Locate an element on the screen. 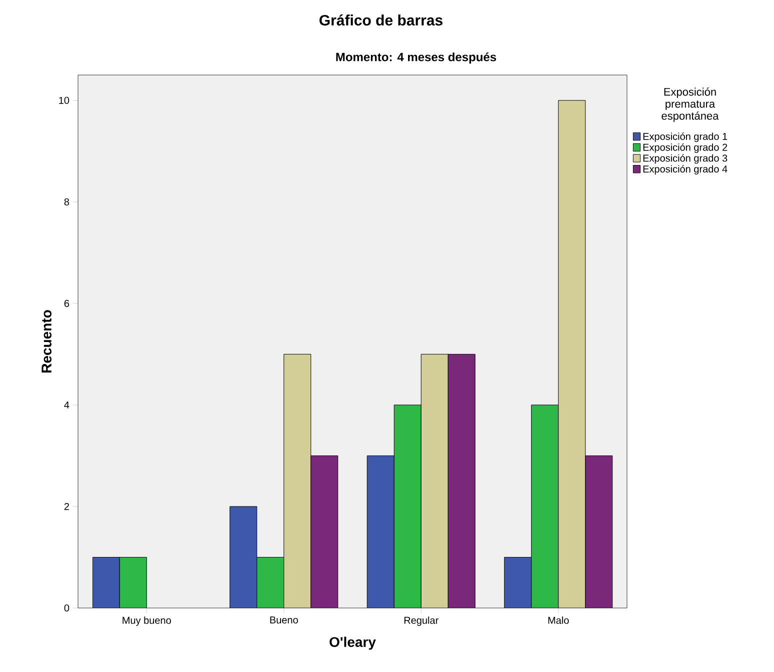 Image resolution: width=774 pixels, height=672 pixels. legend-label: Exposición grado 1 is located at coordinates (685, 137).